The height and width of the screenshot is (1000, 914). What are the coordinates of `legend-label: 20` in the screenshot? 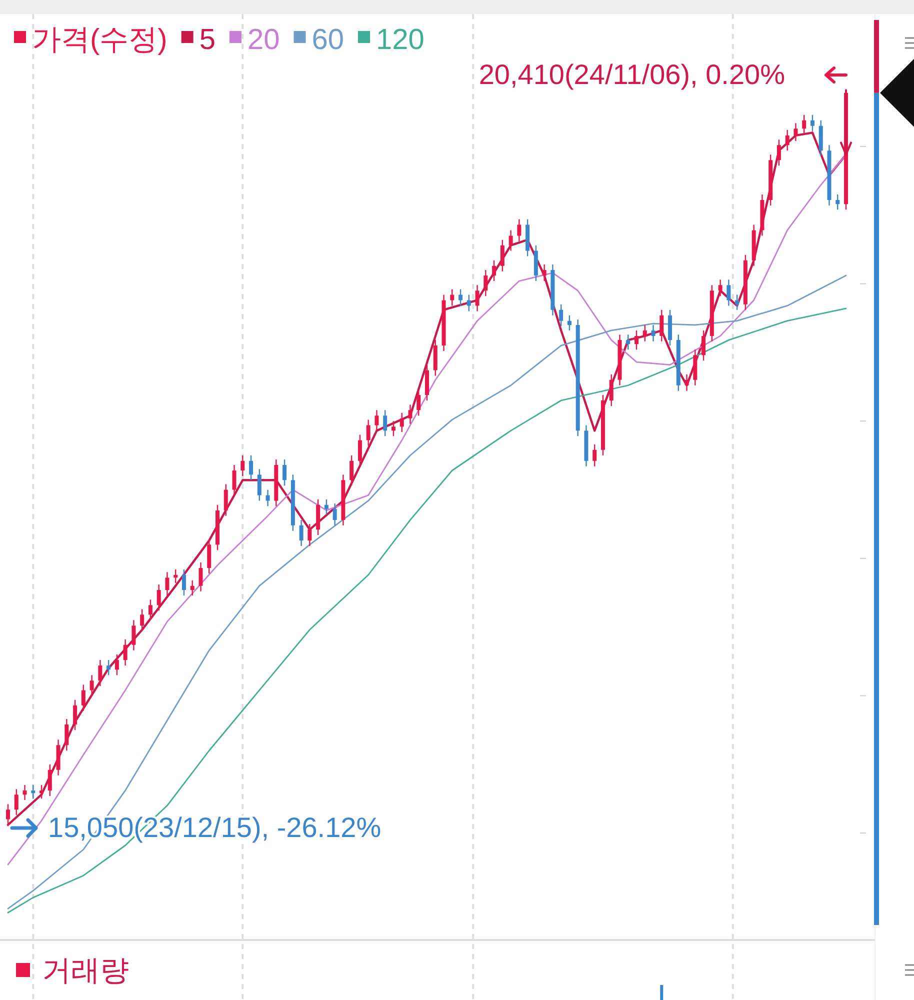 It's located at (263, 40).